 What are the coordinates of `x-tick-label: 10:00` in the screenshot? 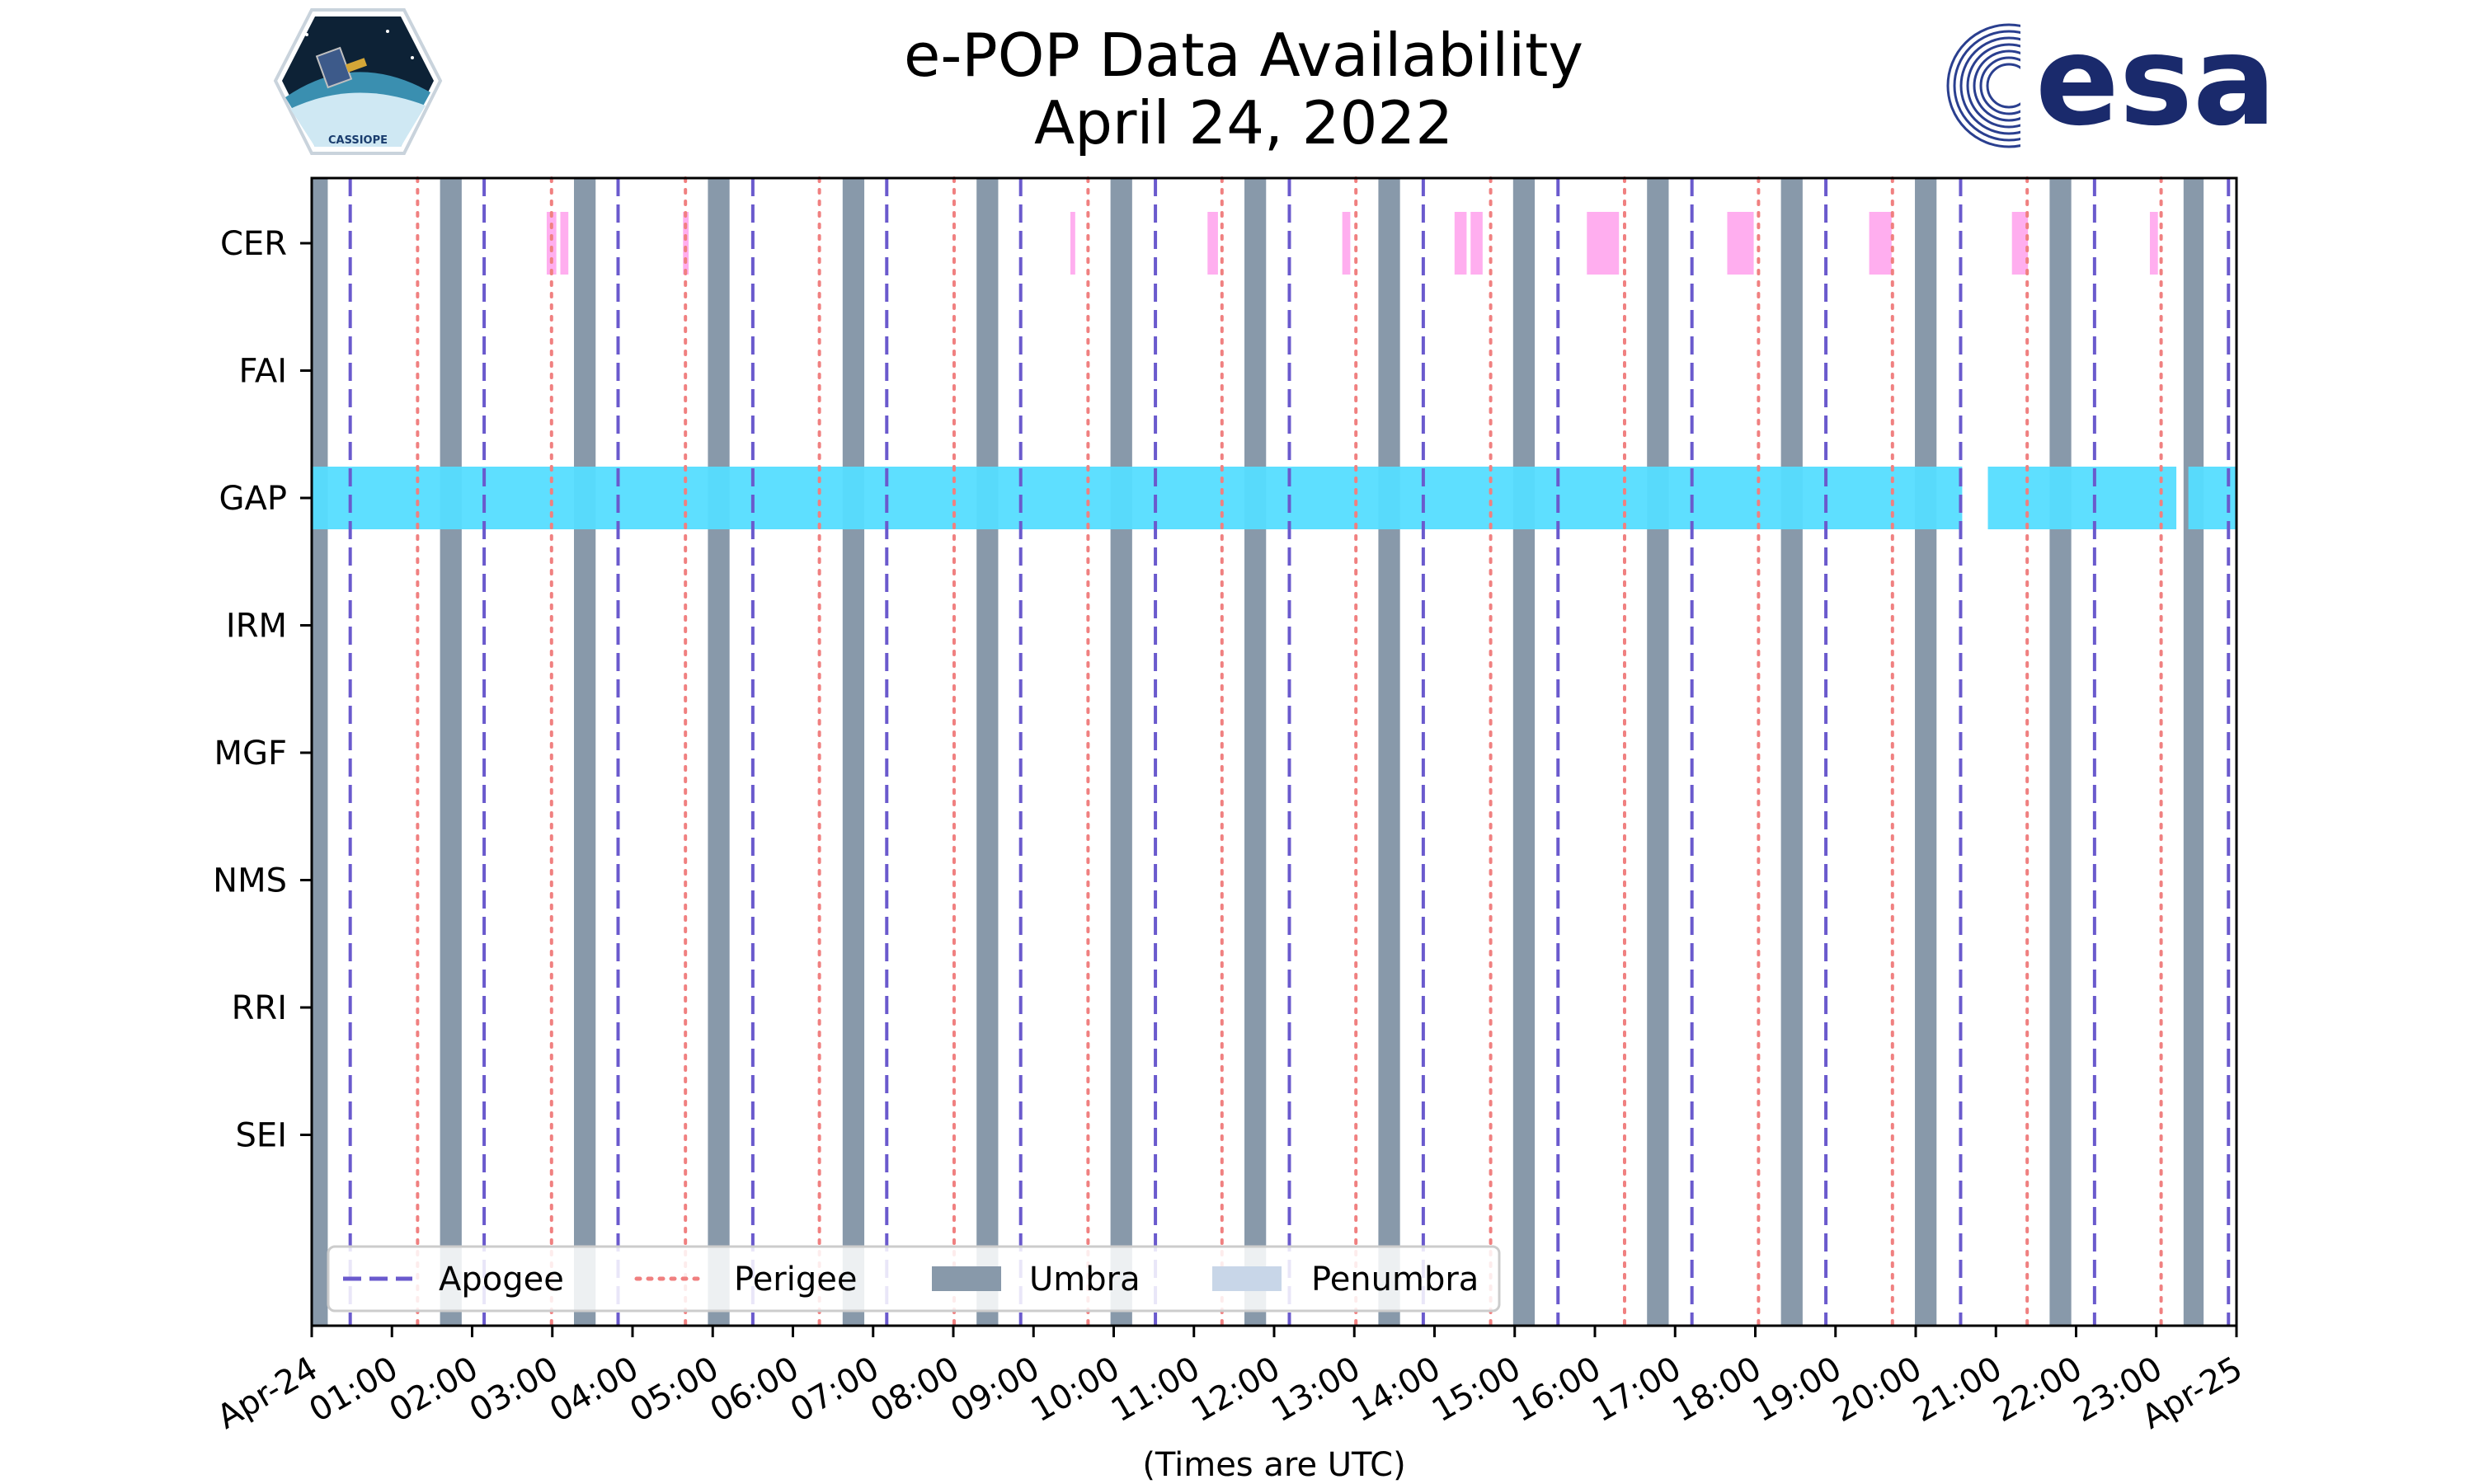 It's located at (1075, 1390).